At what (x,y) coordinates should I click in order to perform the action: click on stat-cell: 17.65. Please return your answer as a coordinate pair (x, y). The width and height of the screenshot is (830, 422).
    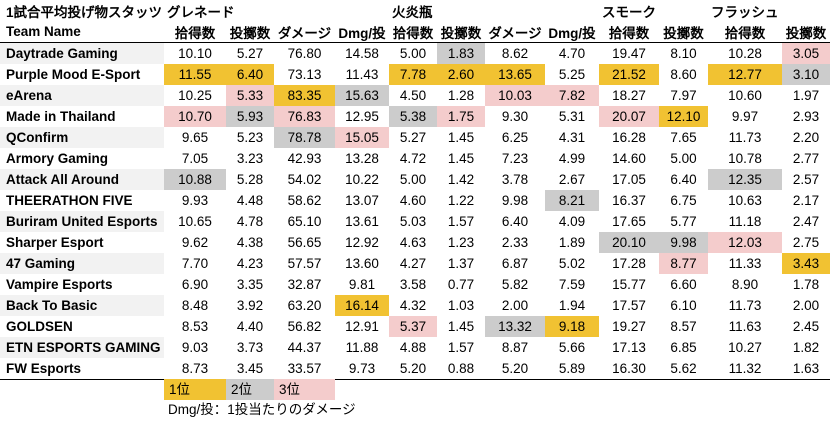
    Looking at the image, I should click on (629, 221).